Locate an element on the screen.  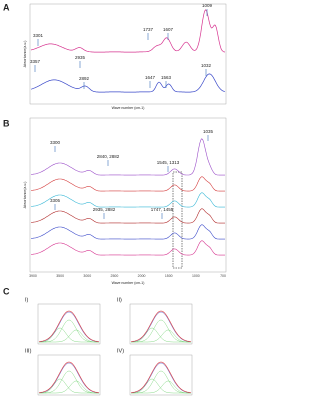
x-tick-label: 1000 is located at coordinates (196, 276).